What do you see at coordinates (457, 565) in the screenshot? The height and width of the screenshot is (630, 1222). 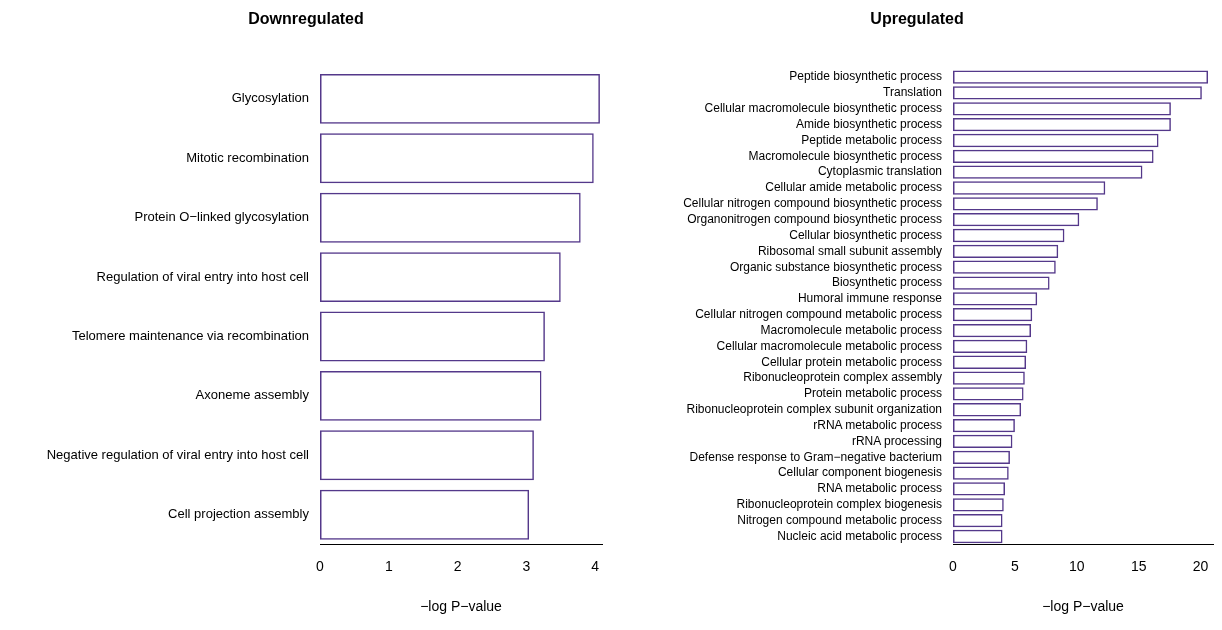 I see `x-tick-label: 2` at bounding box center [457, 565].